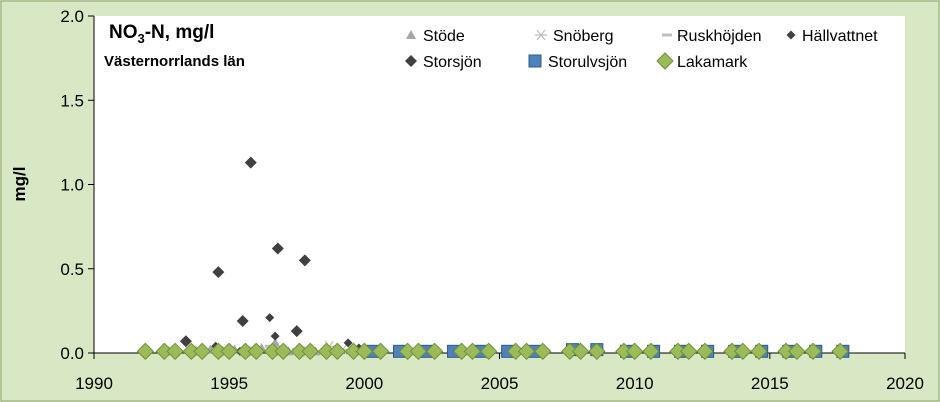  Describe the element at coordinates (72, 16) in the screenshot. I see `y-tick-label: 2.0` at that location.